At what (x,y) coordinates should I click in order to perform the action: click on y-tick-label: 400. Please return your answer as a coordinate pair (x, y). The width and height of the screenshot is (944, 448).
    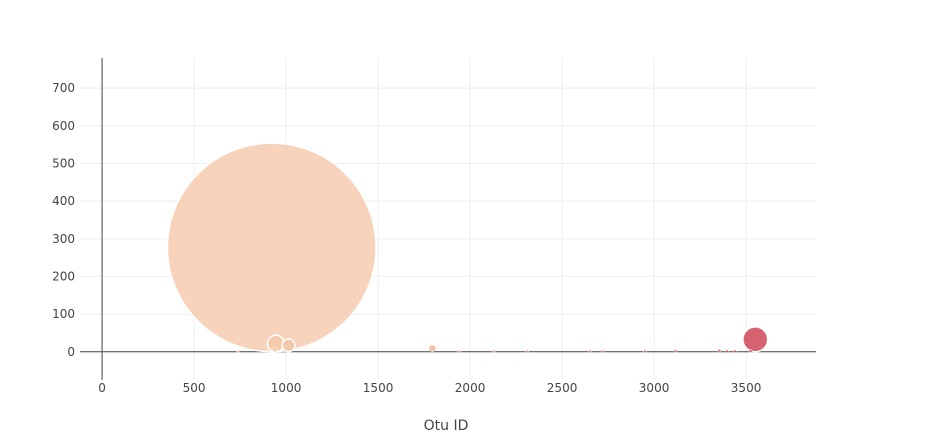
    Looking at the image, I should click on (63, 201).